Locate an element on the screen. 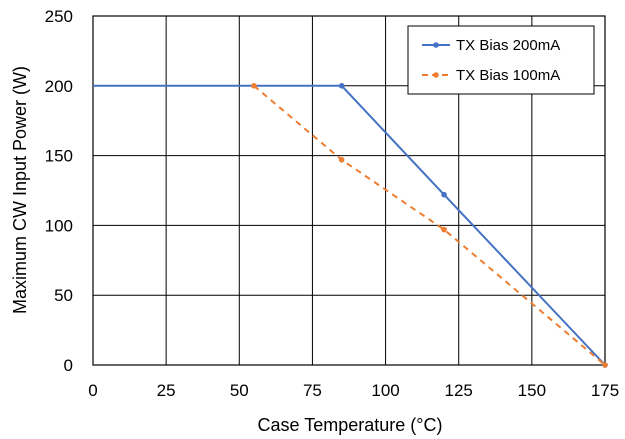 The image size is (625, 439). legend: TX Bias 200mA TX Bias 100mA is located at coordinates (501, 60).